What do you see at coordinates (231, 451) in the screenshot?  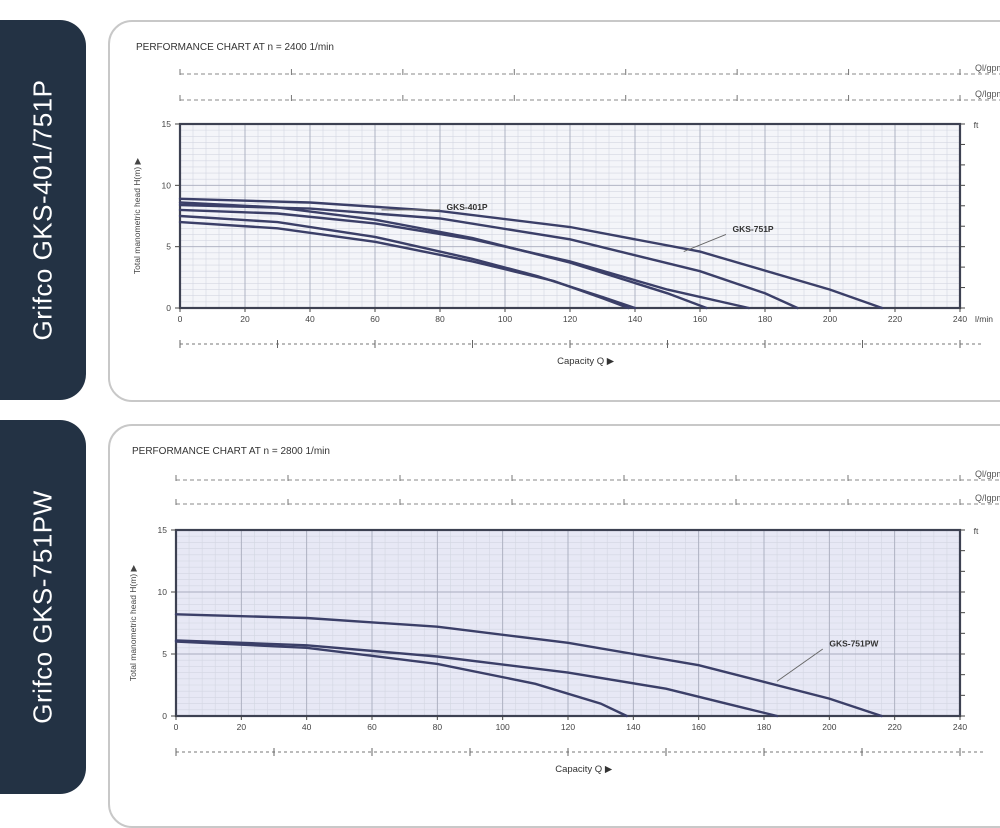 I see `chart-title: PERFORMANCE CHART AT n = 2800 1/min` at bounding box center [231, 451].